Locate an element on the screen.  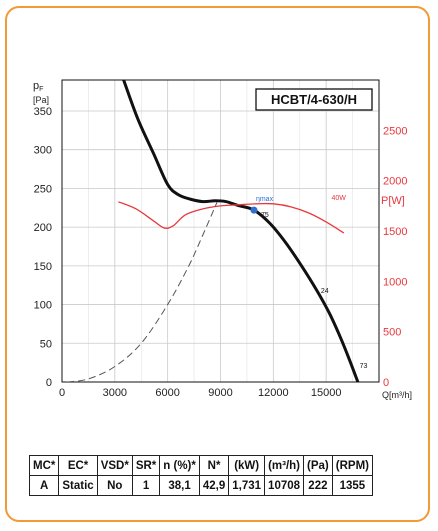
model-label-box is located at coordinates (314, 99).